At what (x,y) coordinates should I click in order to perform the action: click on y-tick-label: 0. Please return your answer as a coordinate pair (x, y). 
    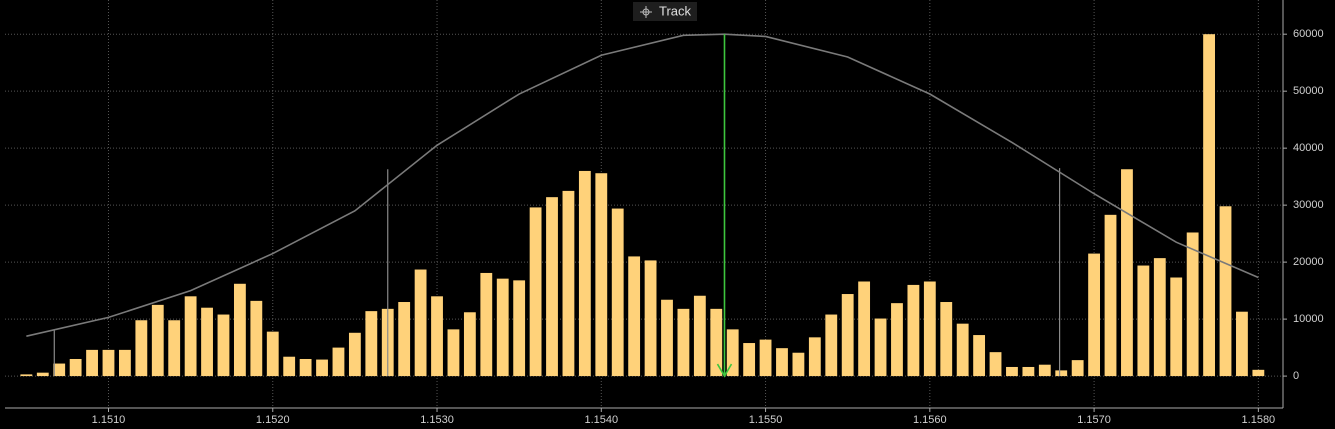
    Looking at the image, I should click on (1296, 376).